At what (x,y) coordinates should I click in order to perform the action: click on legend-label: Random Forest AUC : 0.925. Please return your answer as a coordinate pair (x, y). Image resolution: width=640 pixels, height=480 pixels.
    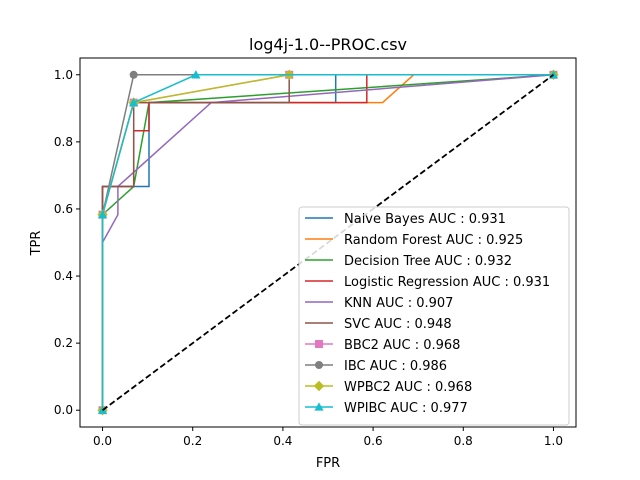
    Looking at the image, I should click on (433, 240).